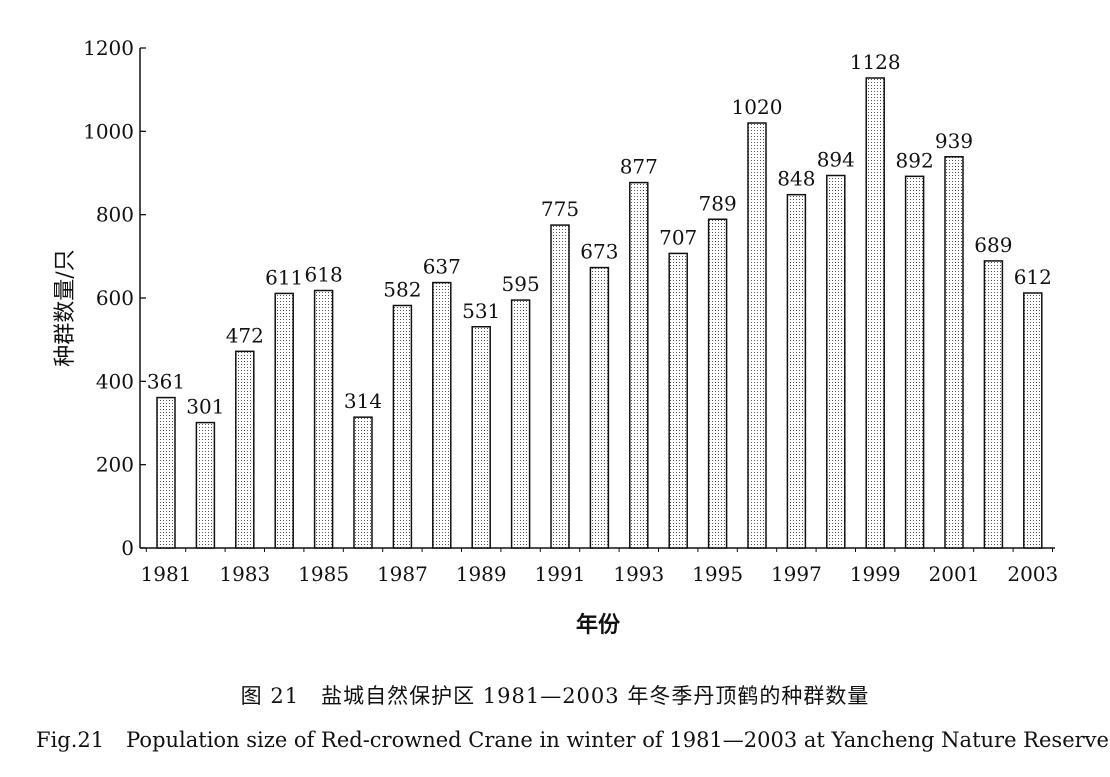 This screenshot has height=777, width=1110. I want to click on x-tick-label: 1981, so click(166, 574).